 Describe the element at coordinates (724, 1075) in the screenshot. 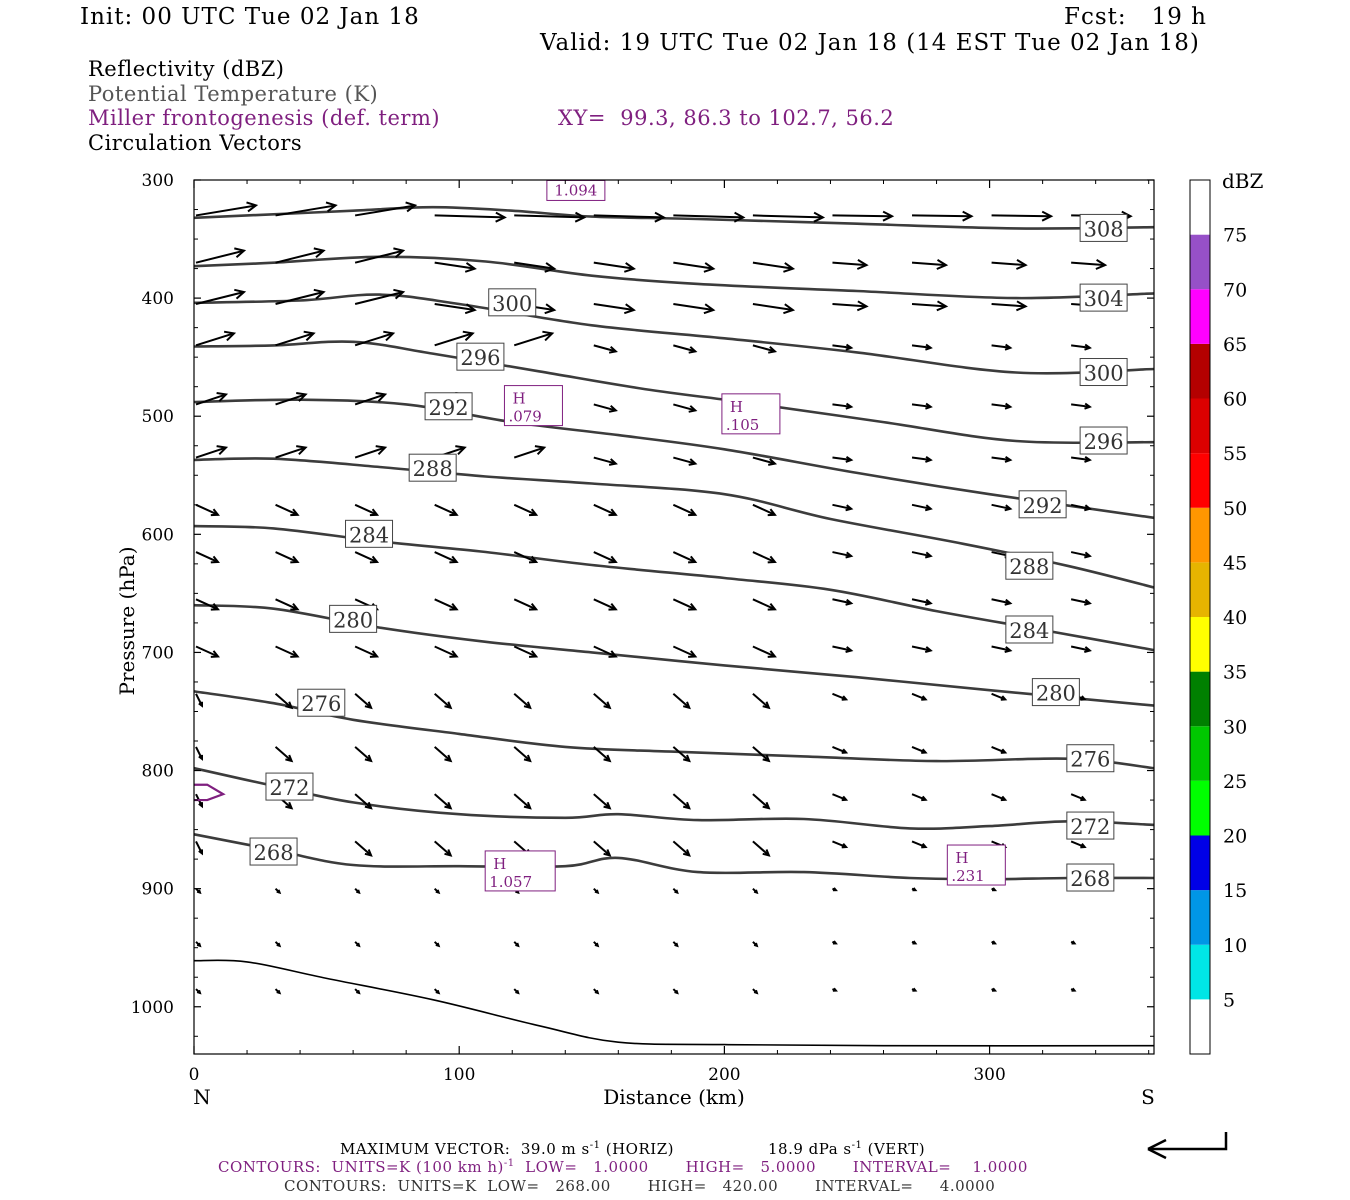

I see `x-tick-label: 200` at that location.